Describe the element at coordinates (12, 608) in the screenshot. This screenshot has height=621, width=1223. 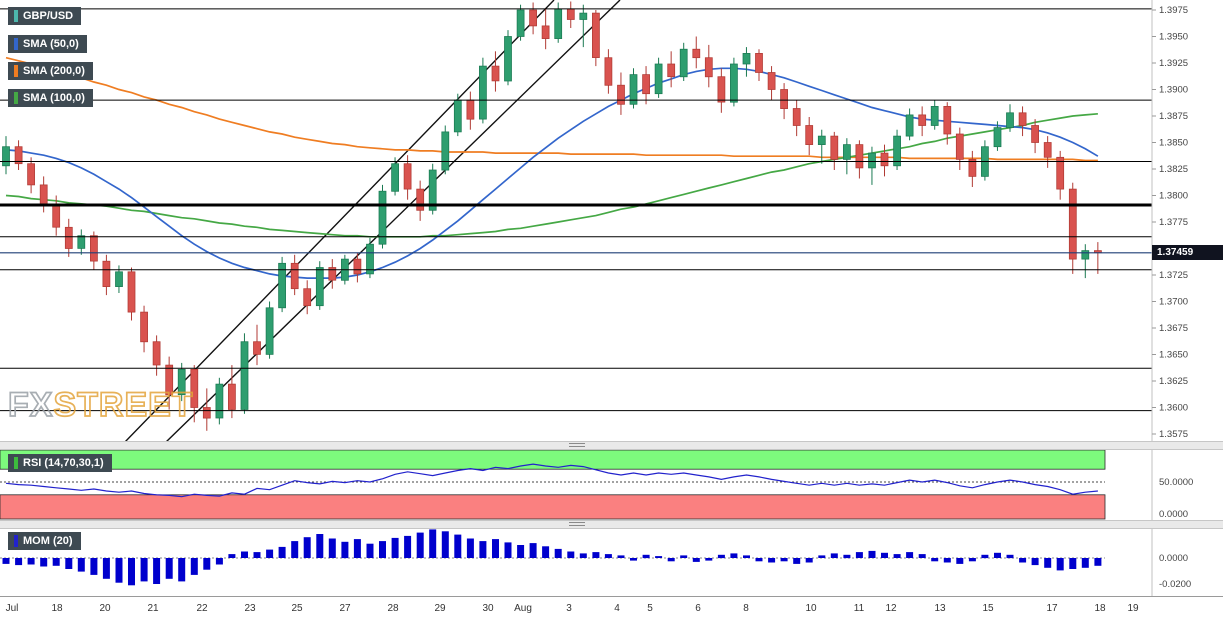
I see `date-tick-label: Jul` at that location.